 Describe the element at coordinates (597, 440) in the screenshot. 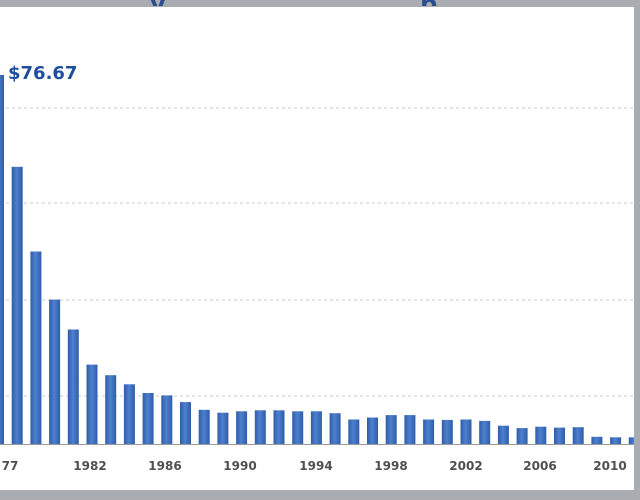

I see `bar-2009` at that location.